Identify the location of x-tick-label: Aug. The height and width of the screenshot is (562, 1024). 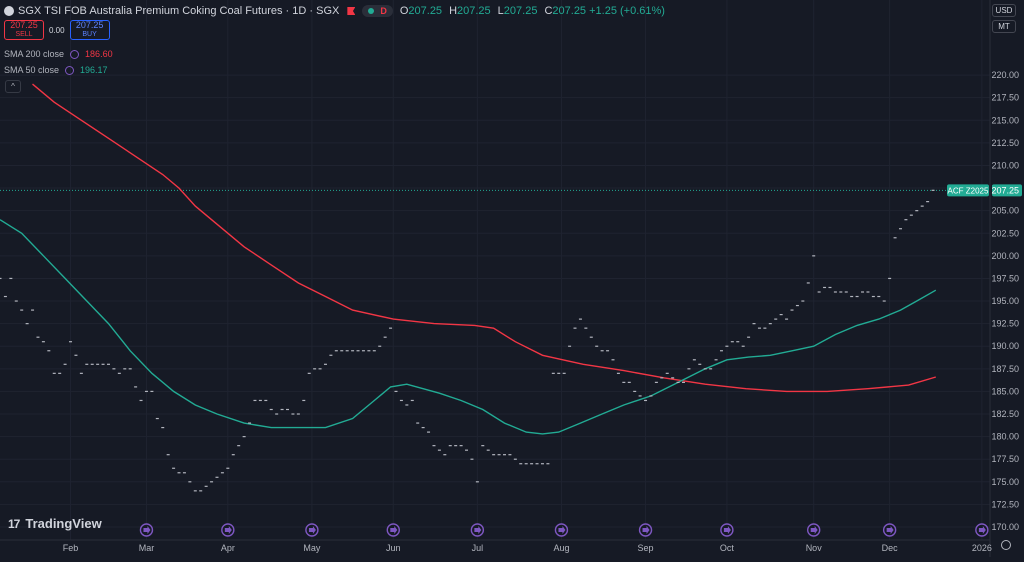
(561, 548).